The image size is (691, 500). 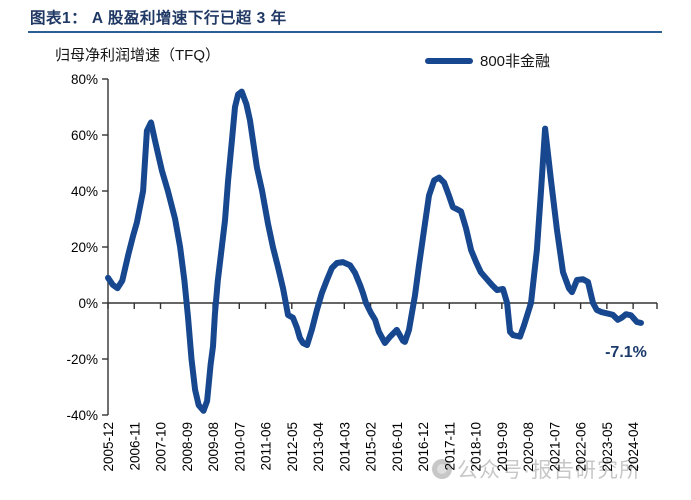 What do you see at coordinates (108, 447) in the screenshot?
I see `x-tick-label: 2005-12` at bounding box center [108, 447].